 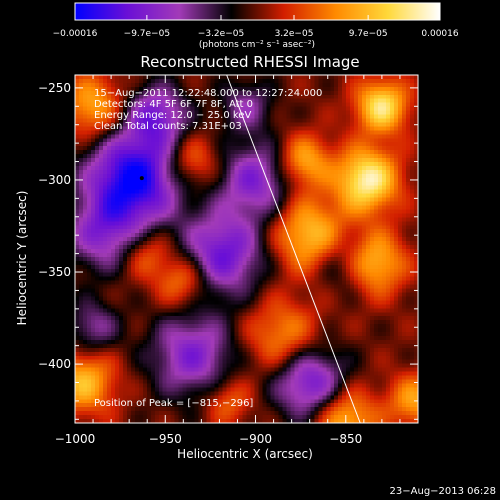 I want to click on annotation-detectors: Detectors: 4F 5F 6F 7F 8F, Att 0, so click(x=173, y=104).